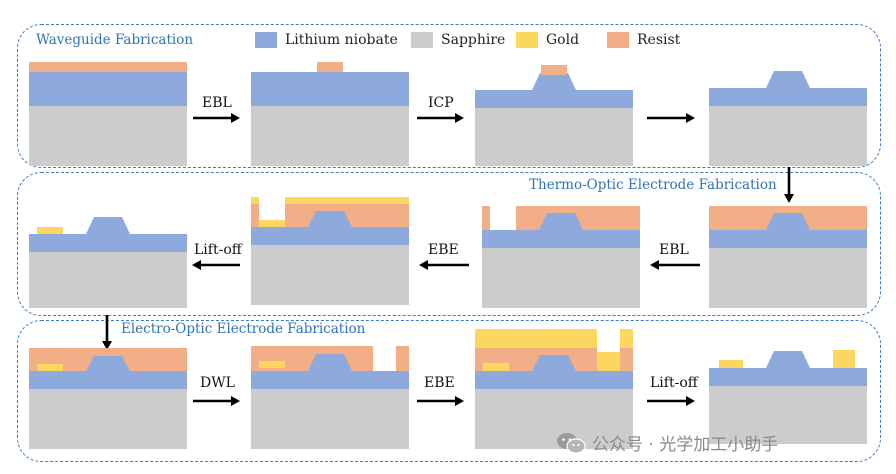 This screenshot has height=474, width=896. What do you see at coordinates (571, 443) in the screenshot?
I see `wechat-icon` at bounding box center [571, 443].